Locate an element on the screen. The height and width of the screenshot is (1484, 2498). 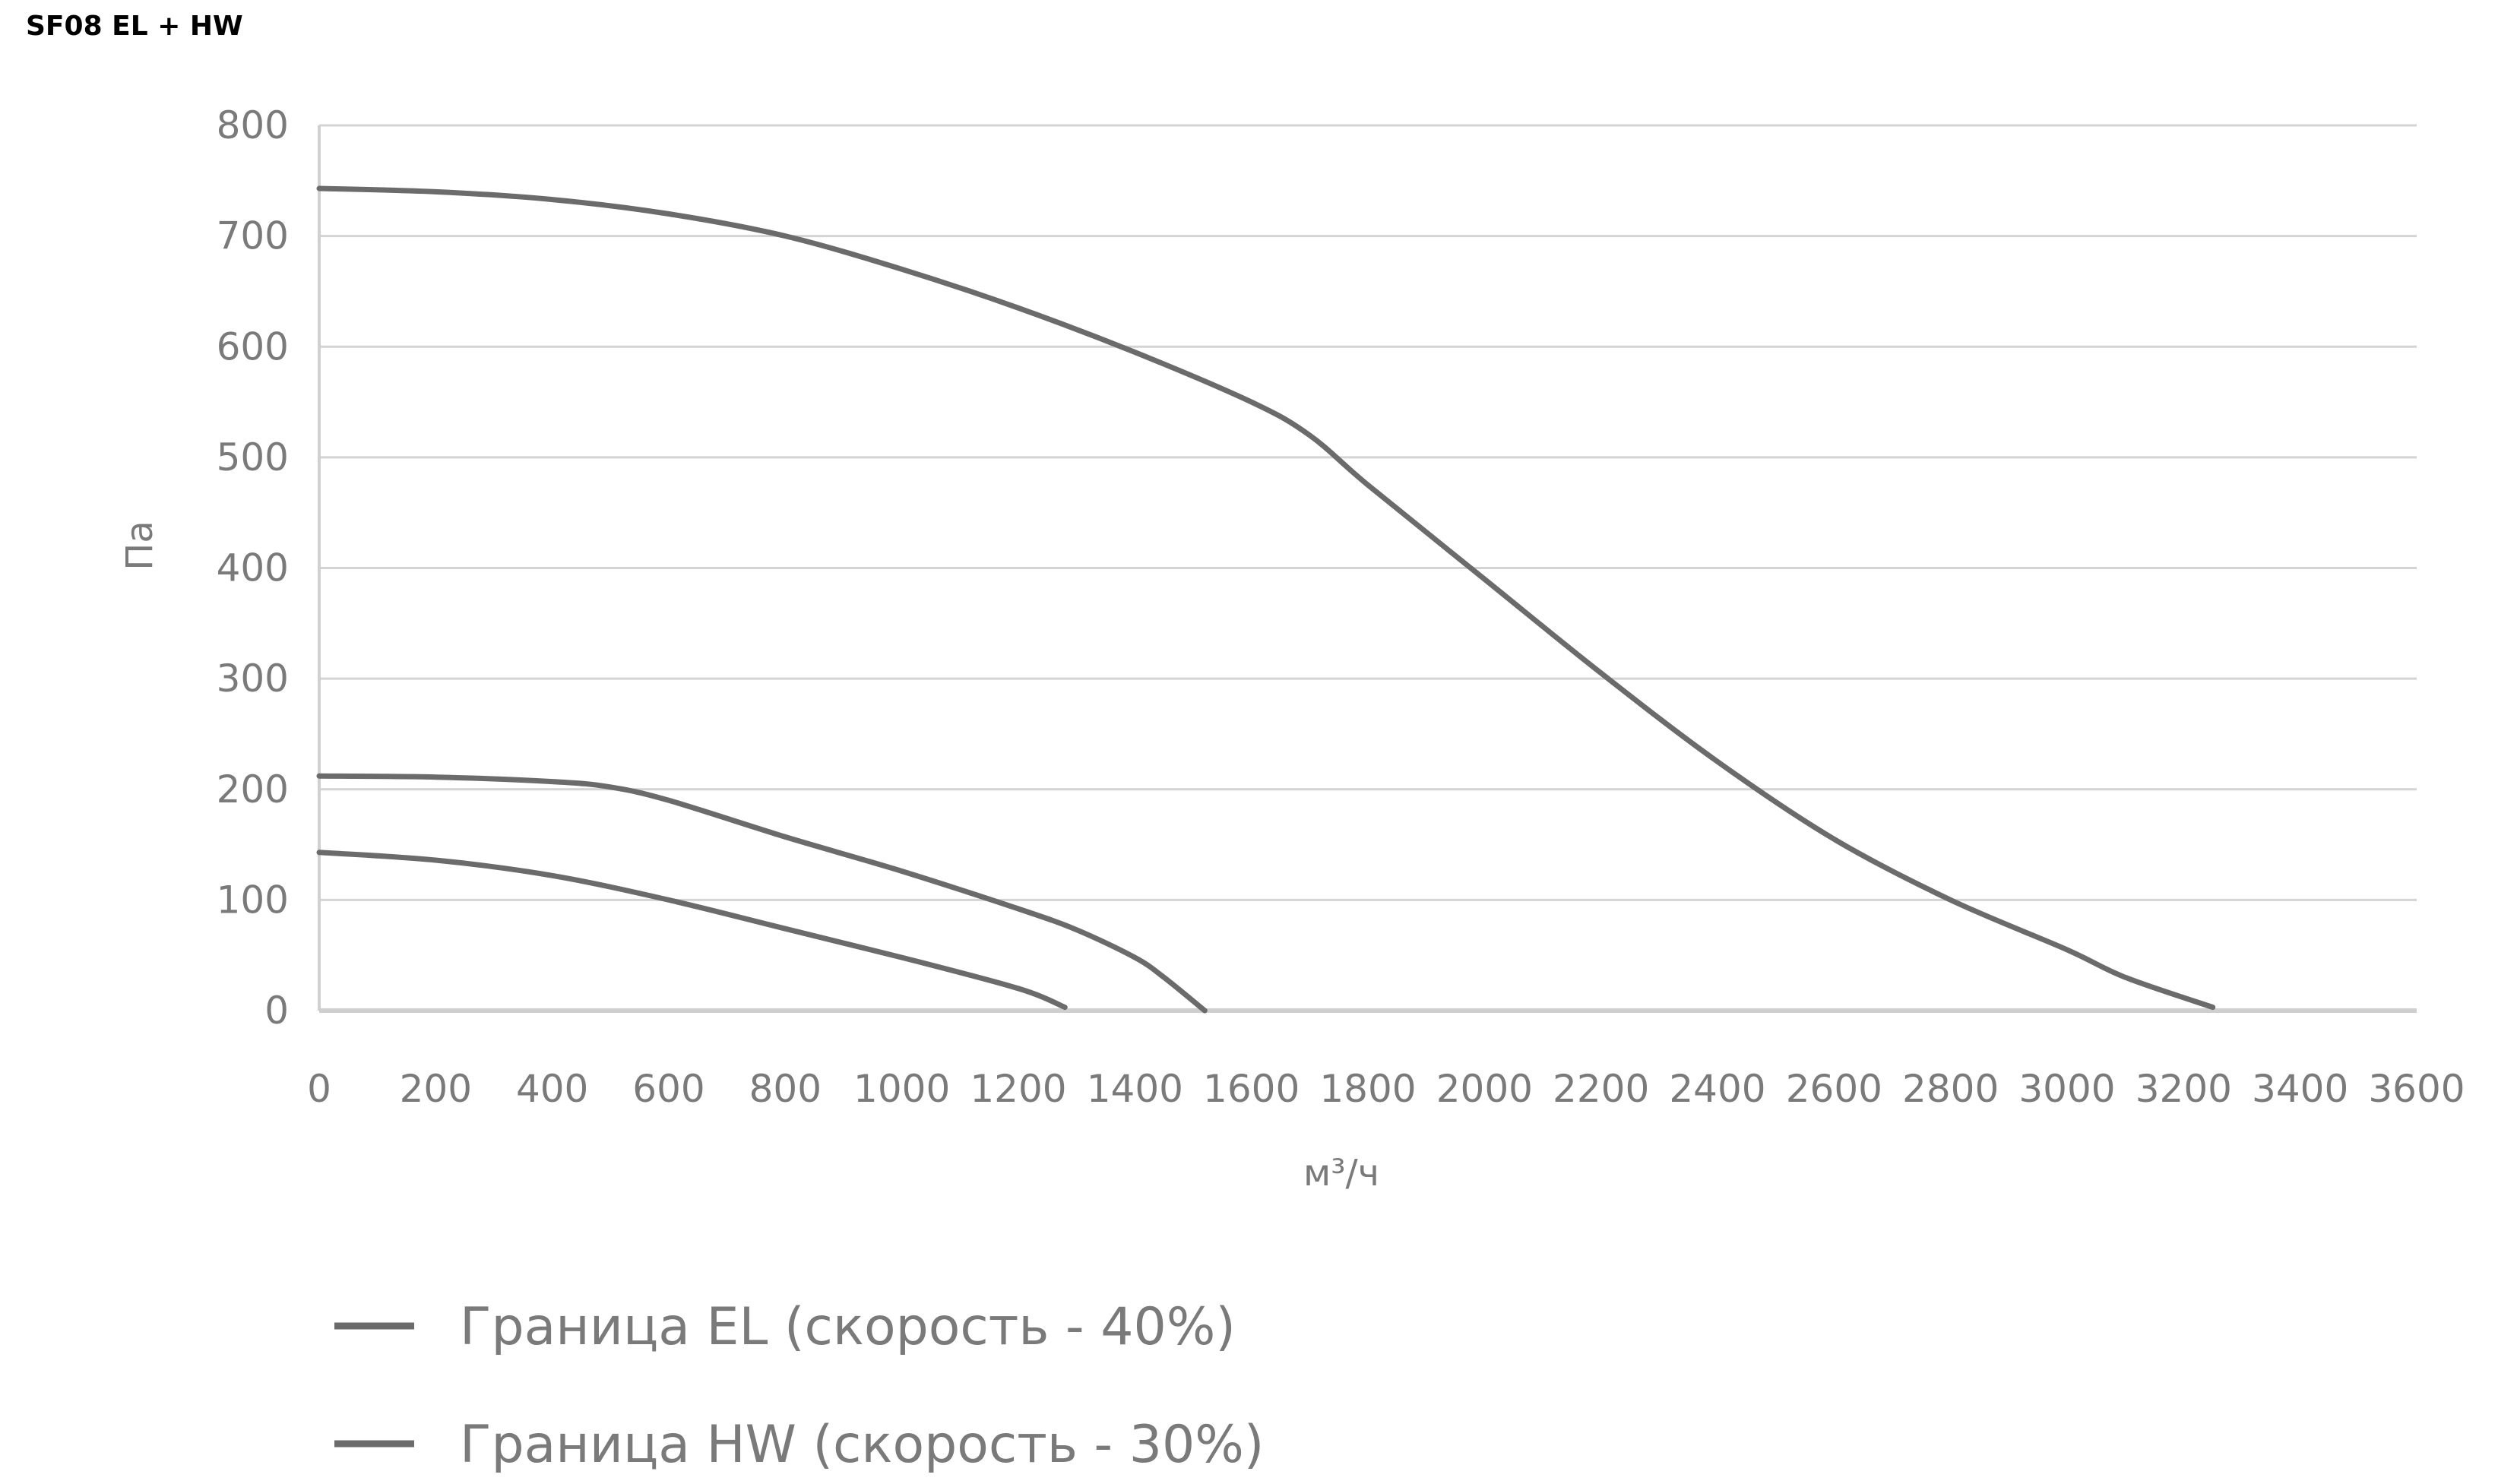
y-tick-label-700: 700 is located at coordinates (253, 236).